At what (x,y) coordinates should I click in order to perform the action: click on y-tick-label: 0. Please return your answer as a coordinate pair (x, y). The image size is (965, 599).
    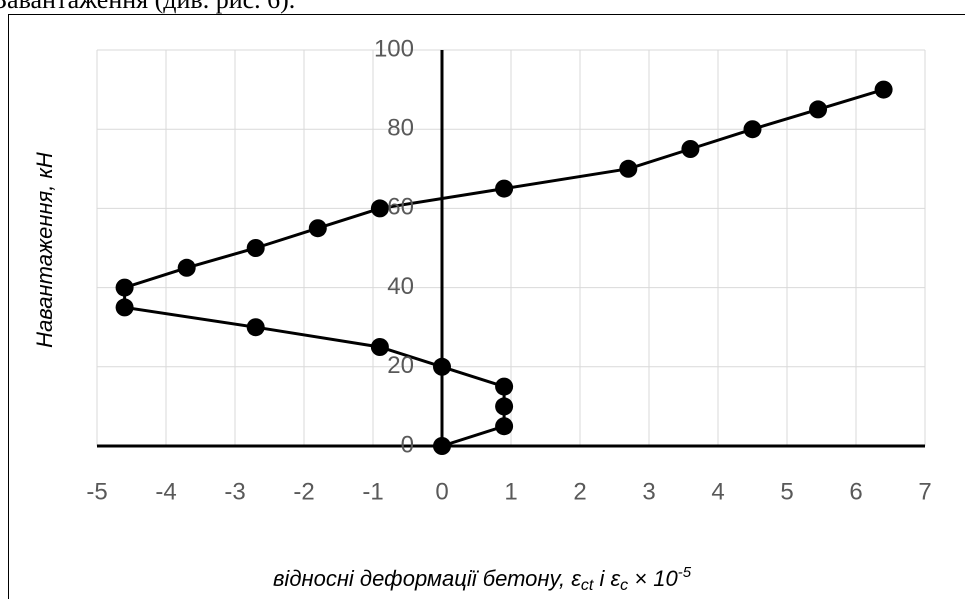
    Looking at the image, I should click on (407, 444).